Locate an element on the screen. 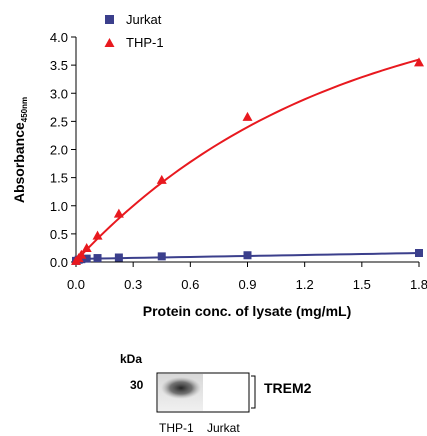 The height and width of the screenshot is (436, 427). blot-marker-30: 30 is located at coordinates (137, 385).